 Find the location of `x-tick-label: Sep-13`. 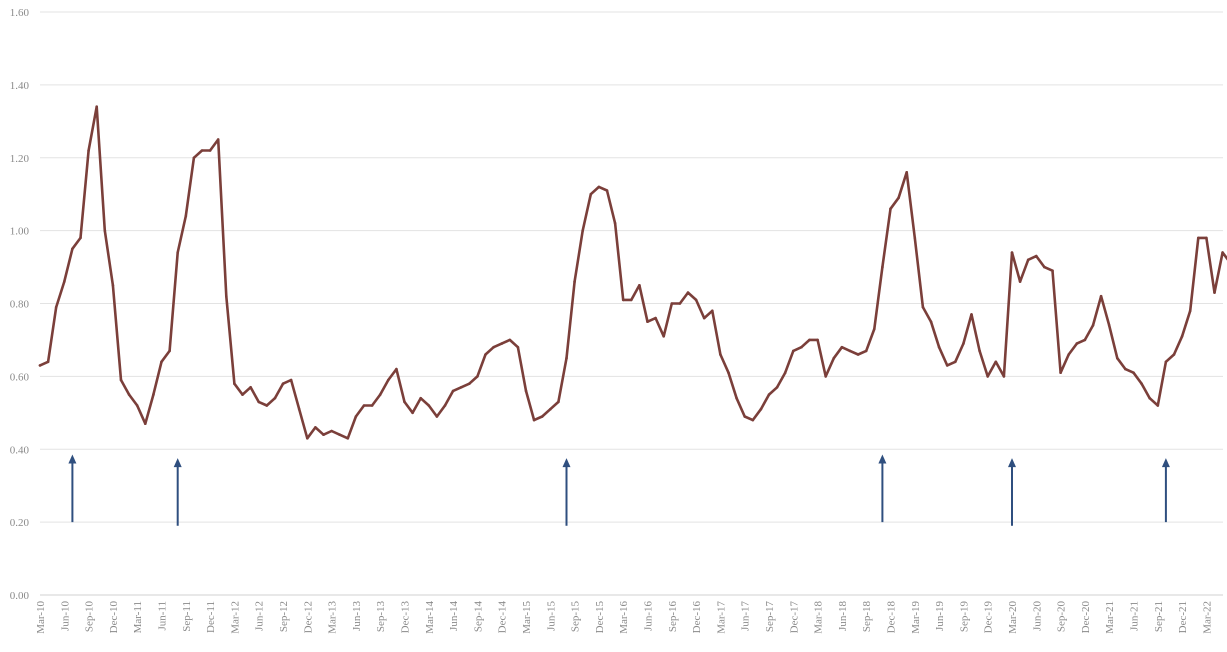

x-tick-label: Sep-13 is located at coordinates (381, 617).